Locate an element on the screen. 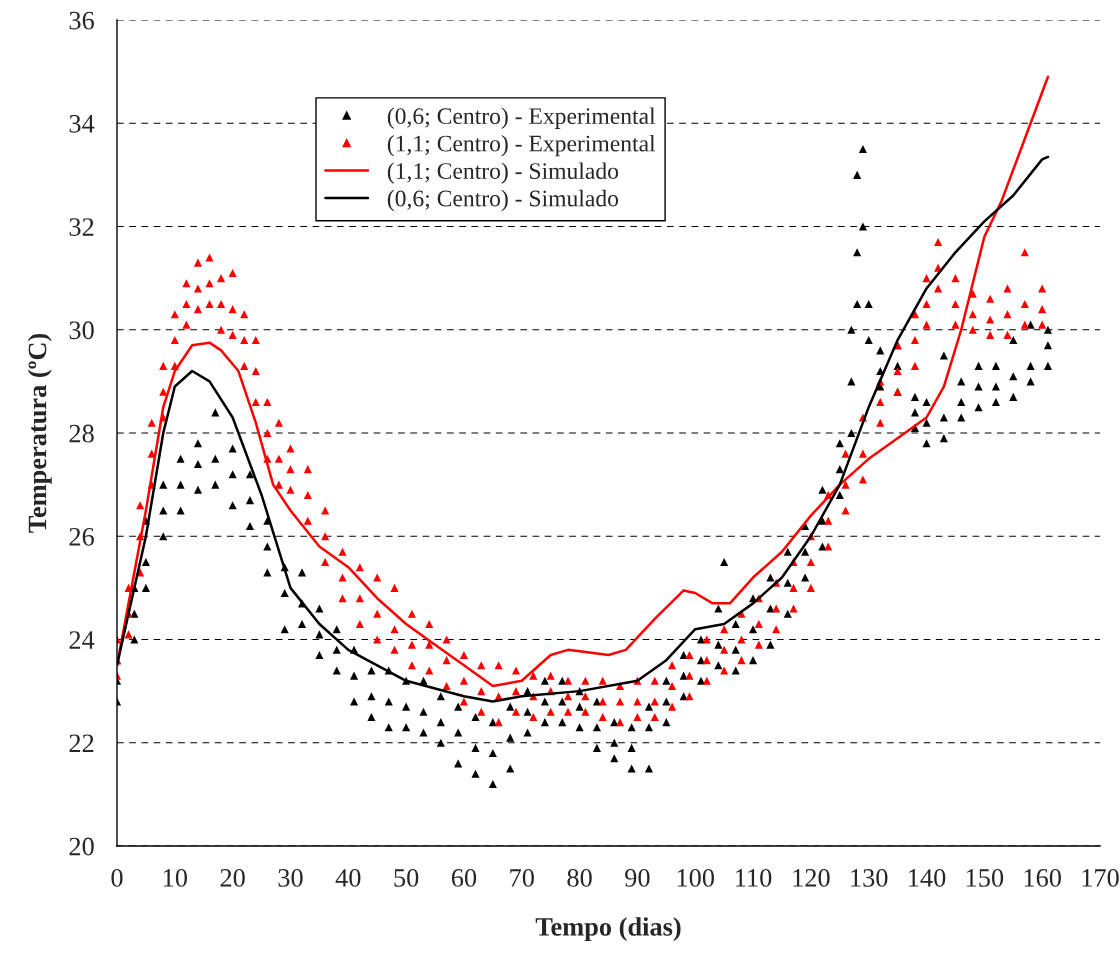  y-tick-label: 20 is located at coordinates (81, 846).